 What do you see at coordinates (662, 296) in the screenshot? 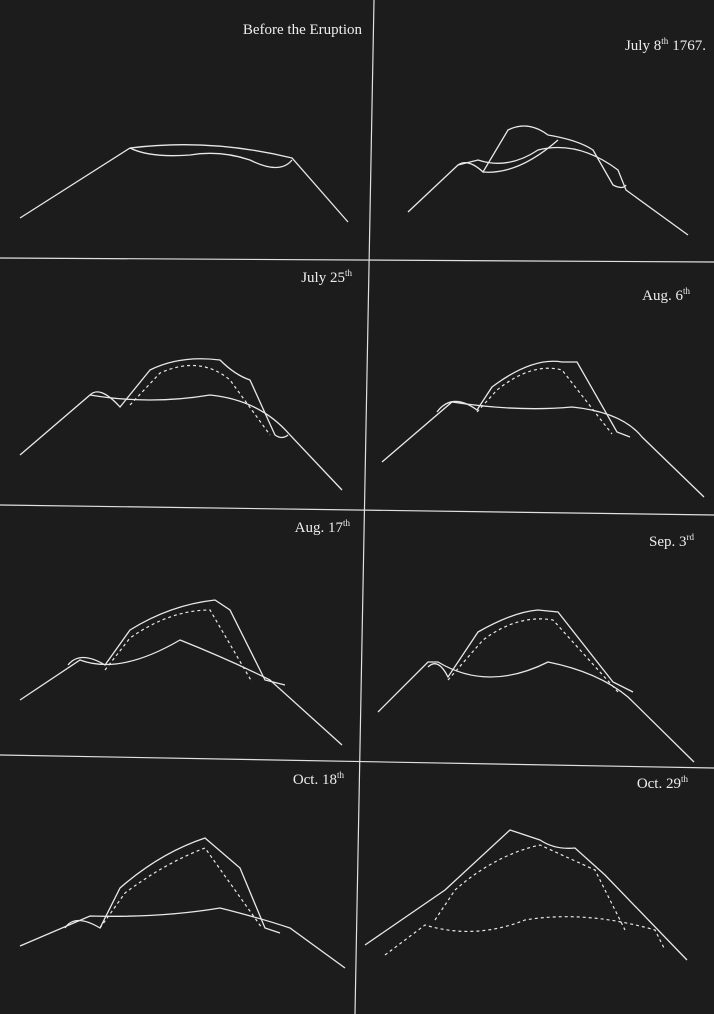
I see `label-text: Aug. 6` at bounding box center [662, 296].